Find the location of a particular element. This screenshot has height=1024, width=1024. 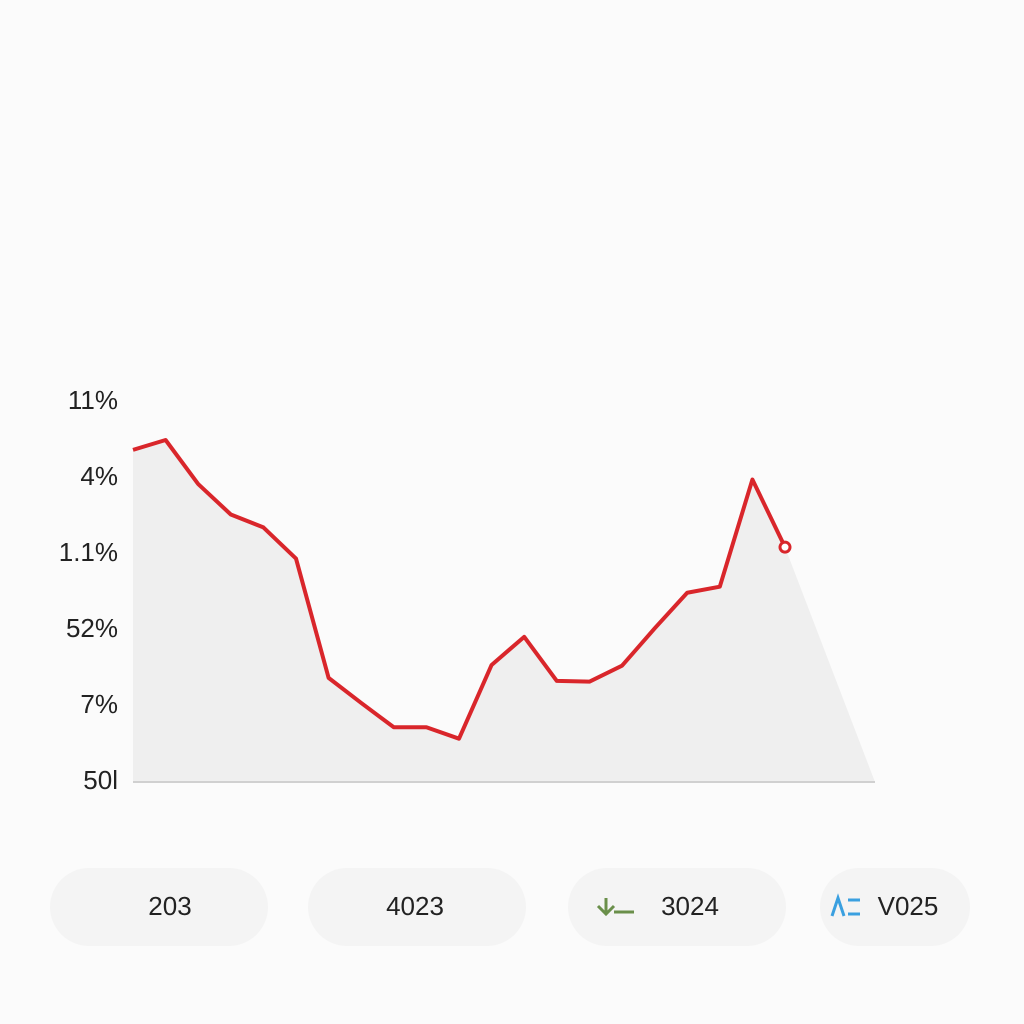

button-label: 203 is located at coordinates (169, 906).